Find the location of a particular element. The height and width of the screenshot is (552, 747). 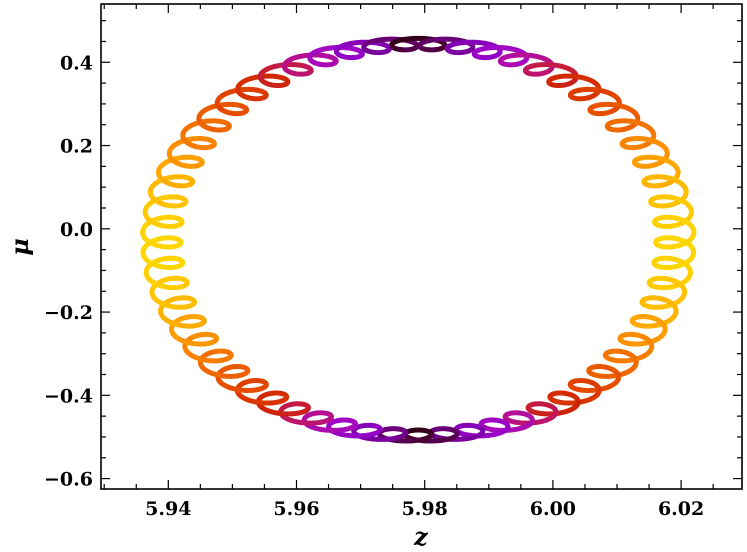

y-tick-label: 0.0 is located at coordinates (76, 230).